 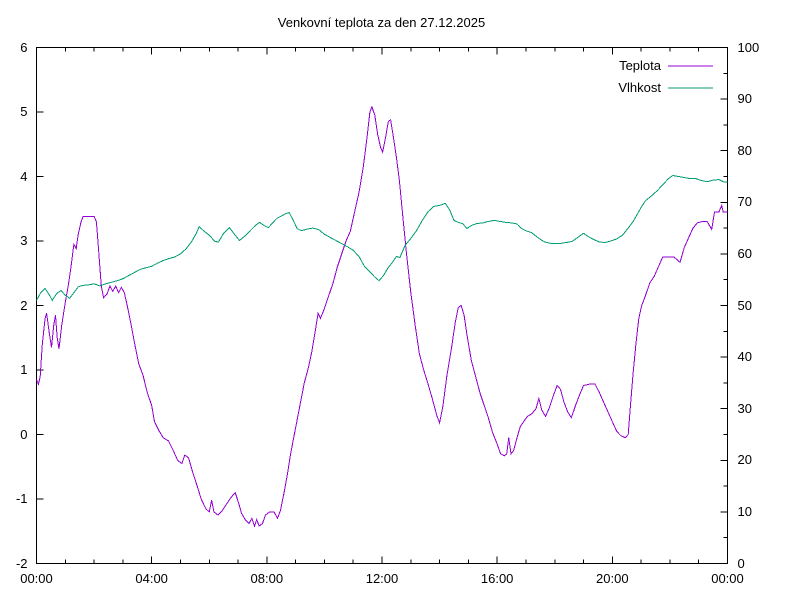 What do you see at coordinates (741, 563) in the screenshot?
I see `y-right-tick-label: 0` at bounding box center [741, 563].